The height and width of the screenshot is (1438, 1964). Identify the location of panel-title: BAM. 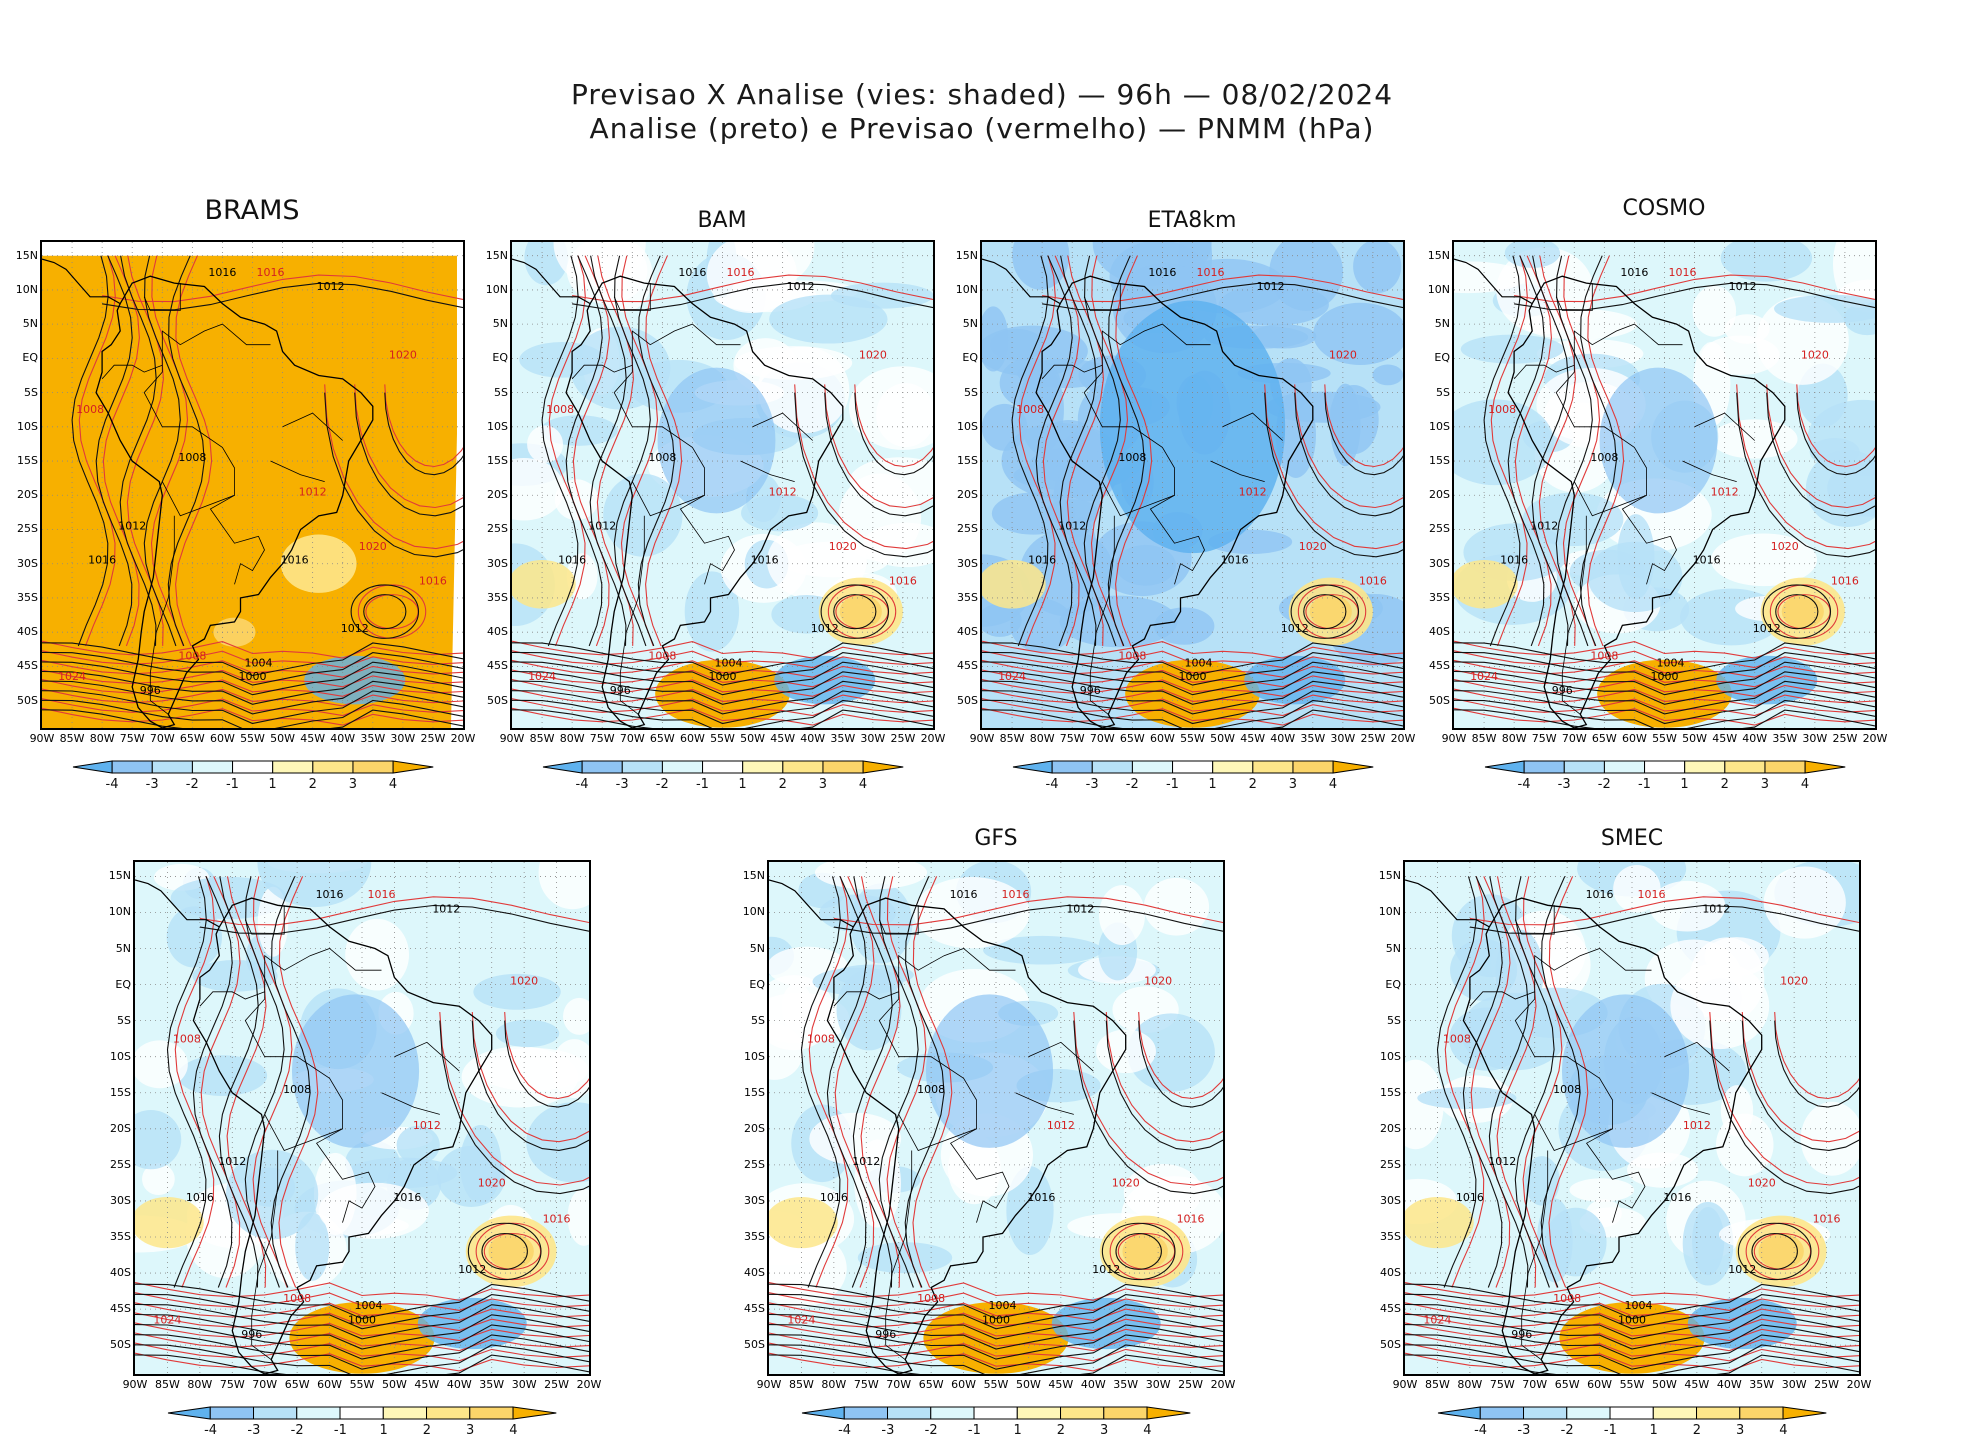
(722, 220).